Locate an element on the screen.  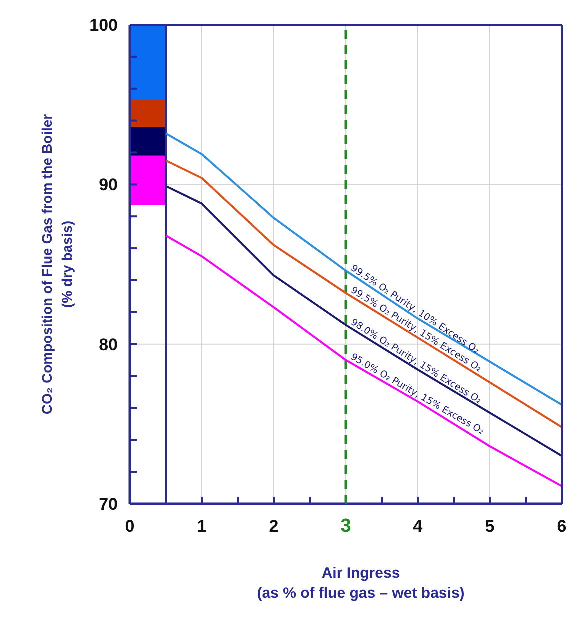
x-tick-label: 5 is located at coordinates (490, 526).